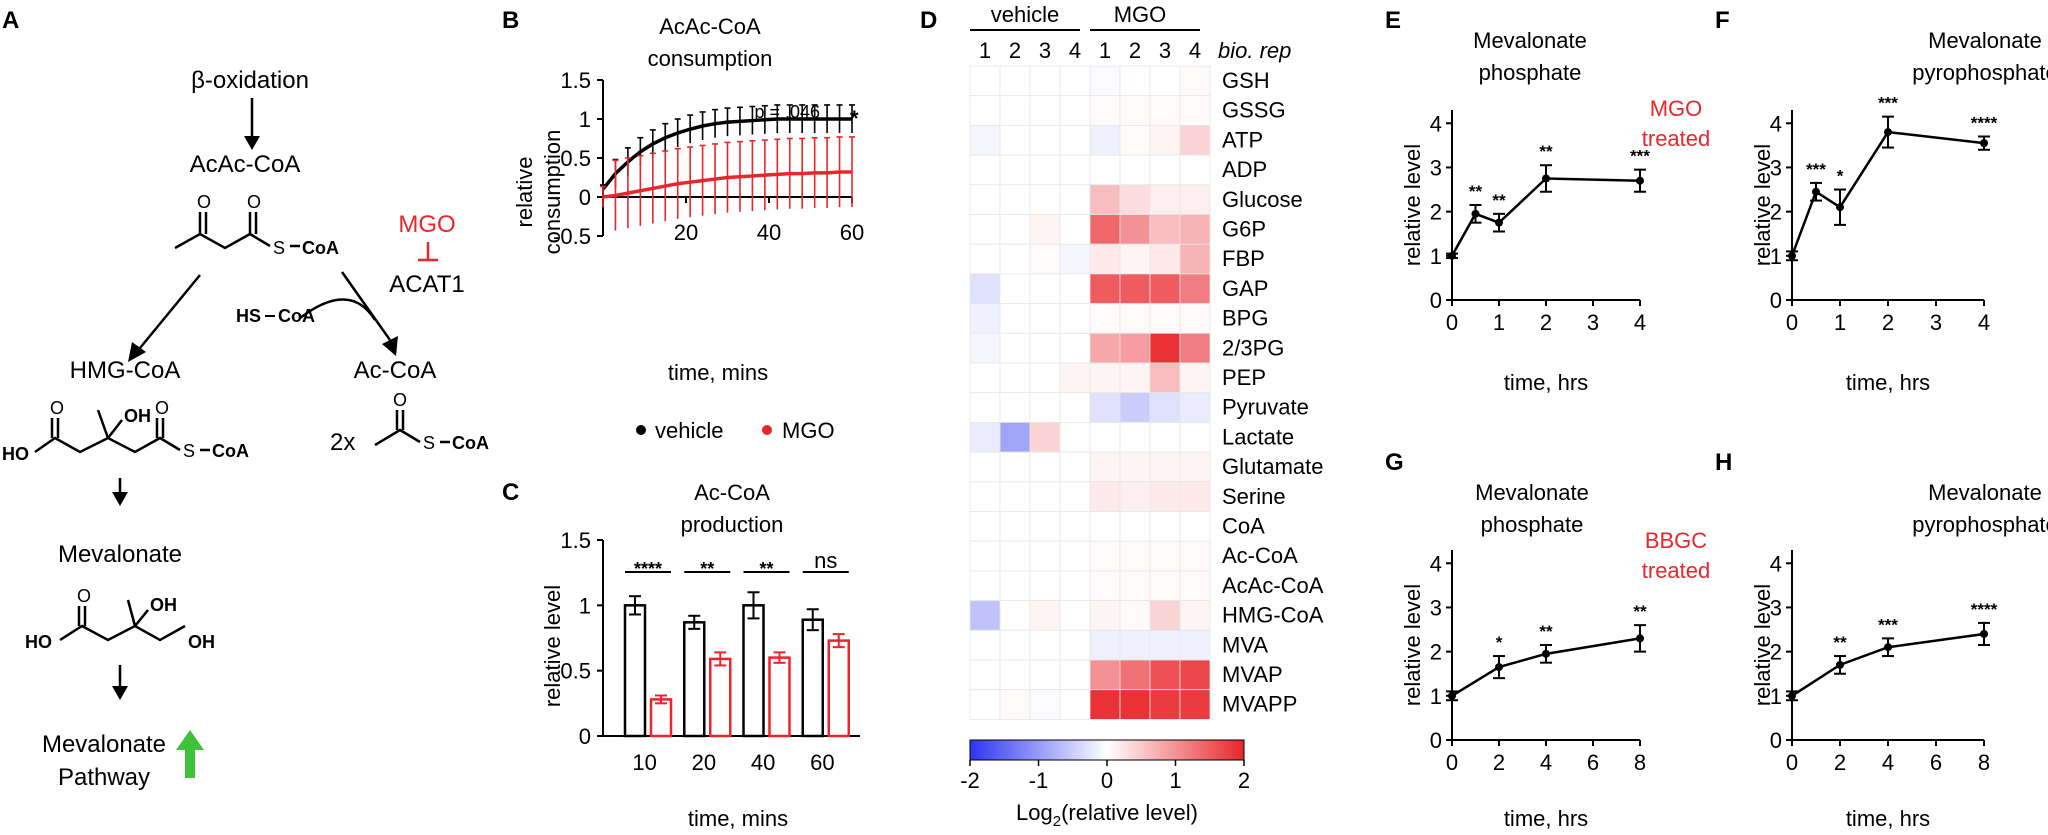 The image size is (2048, 835). What do you see at coordinates (1394, 462) in the screenshot?
I see `panel-label-g: G` at bounding box center [1394, 462].